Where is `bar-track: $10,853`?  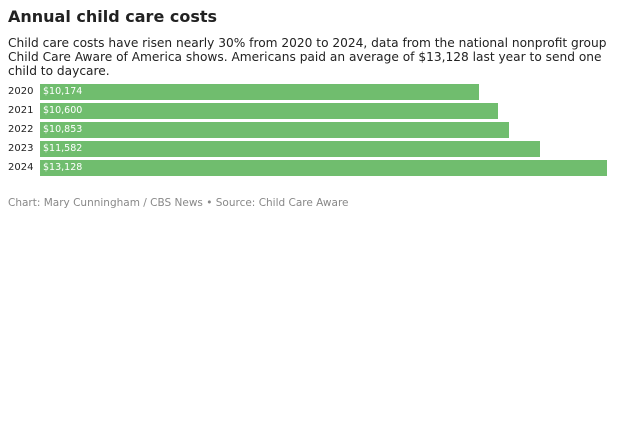 bar-track: $10,853 is located at coordinates (323, 130).